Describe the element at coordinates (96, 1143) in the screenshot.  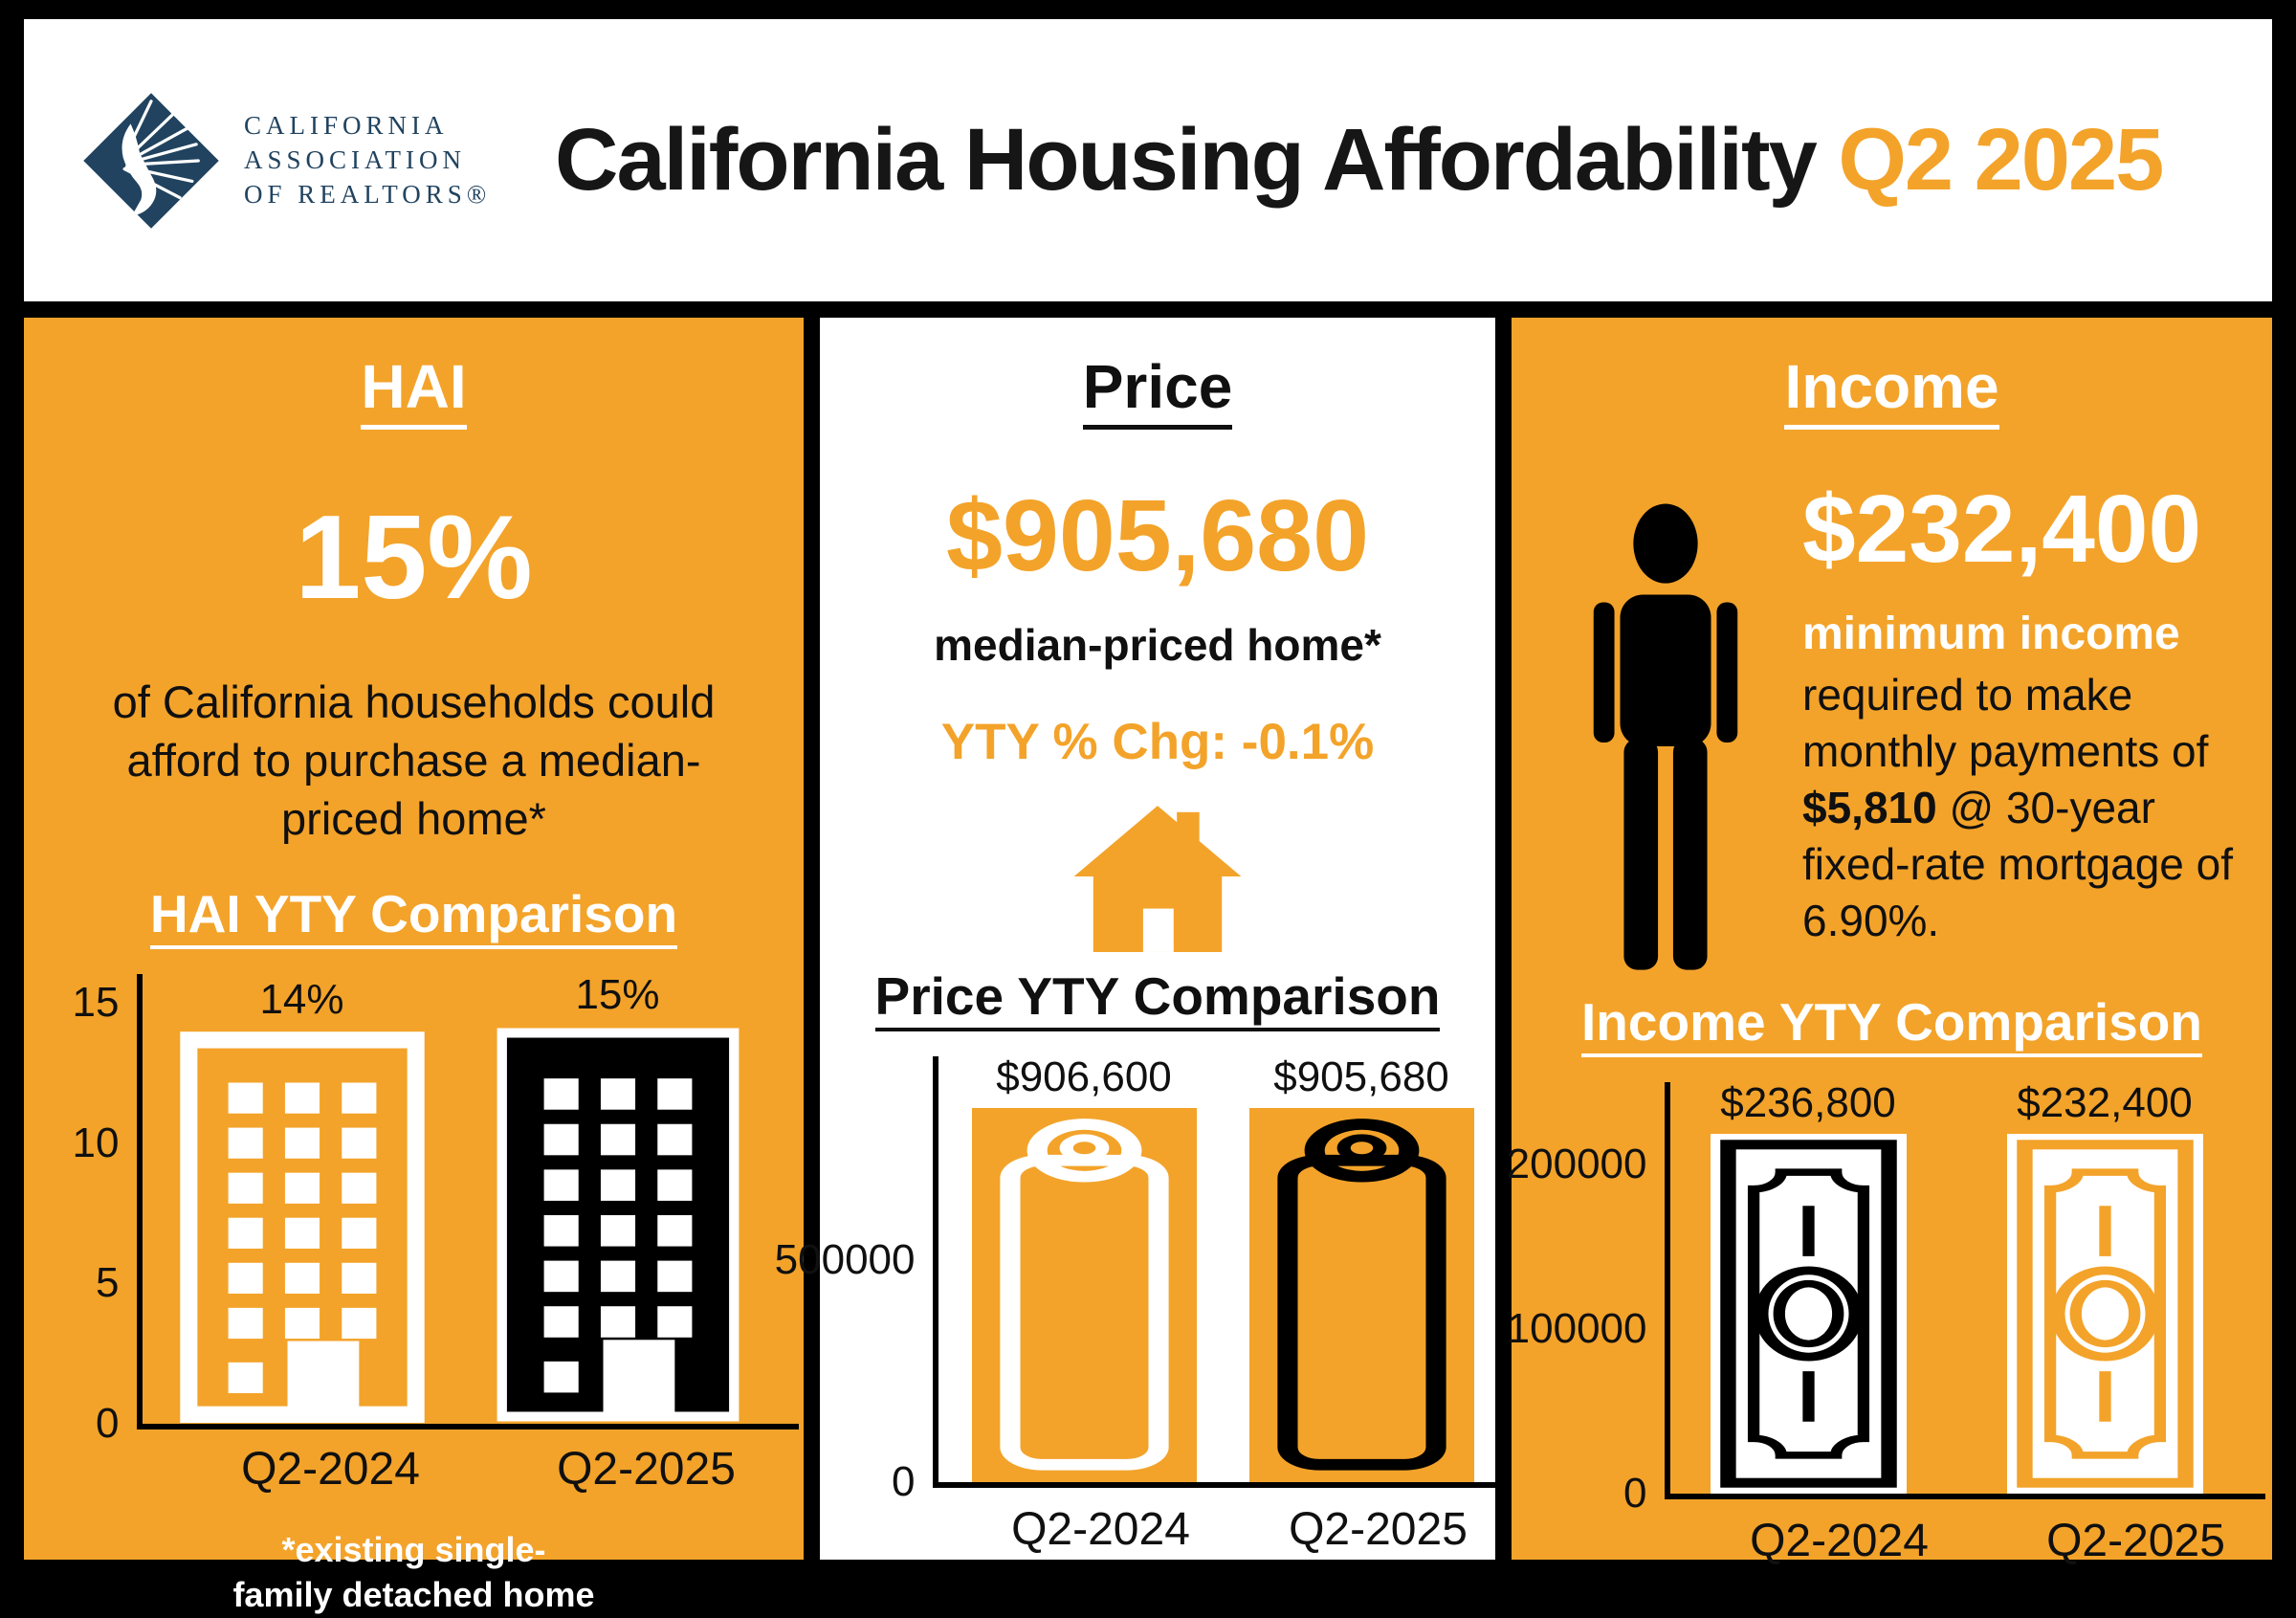
I see `y-tick-label: 10` at that location.